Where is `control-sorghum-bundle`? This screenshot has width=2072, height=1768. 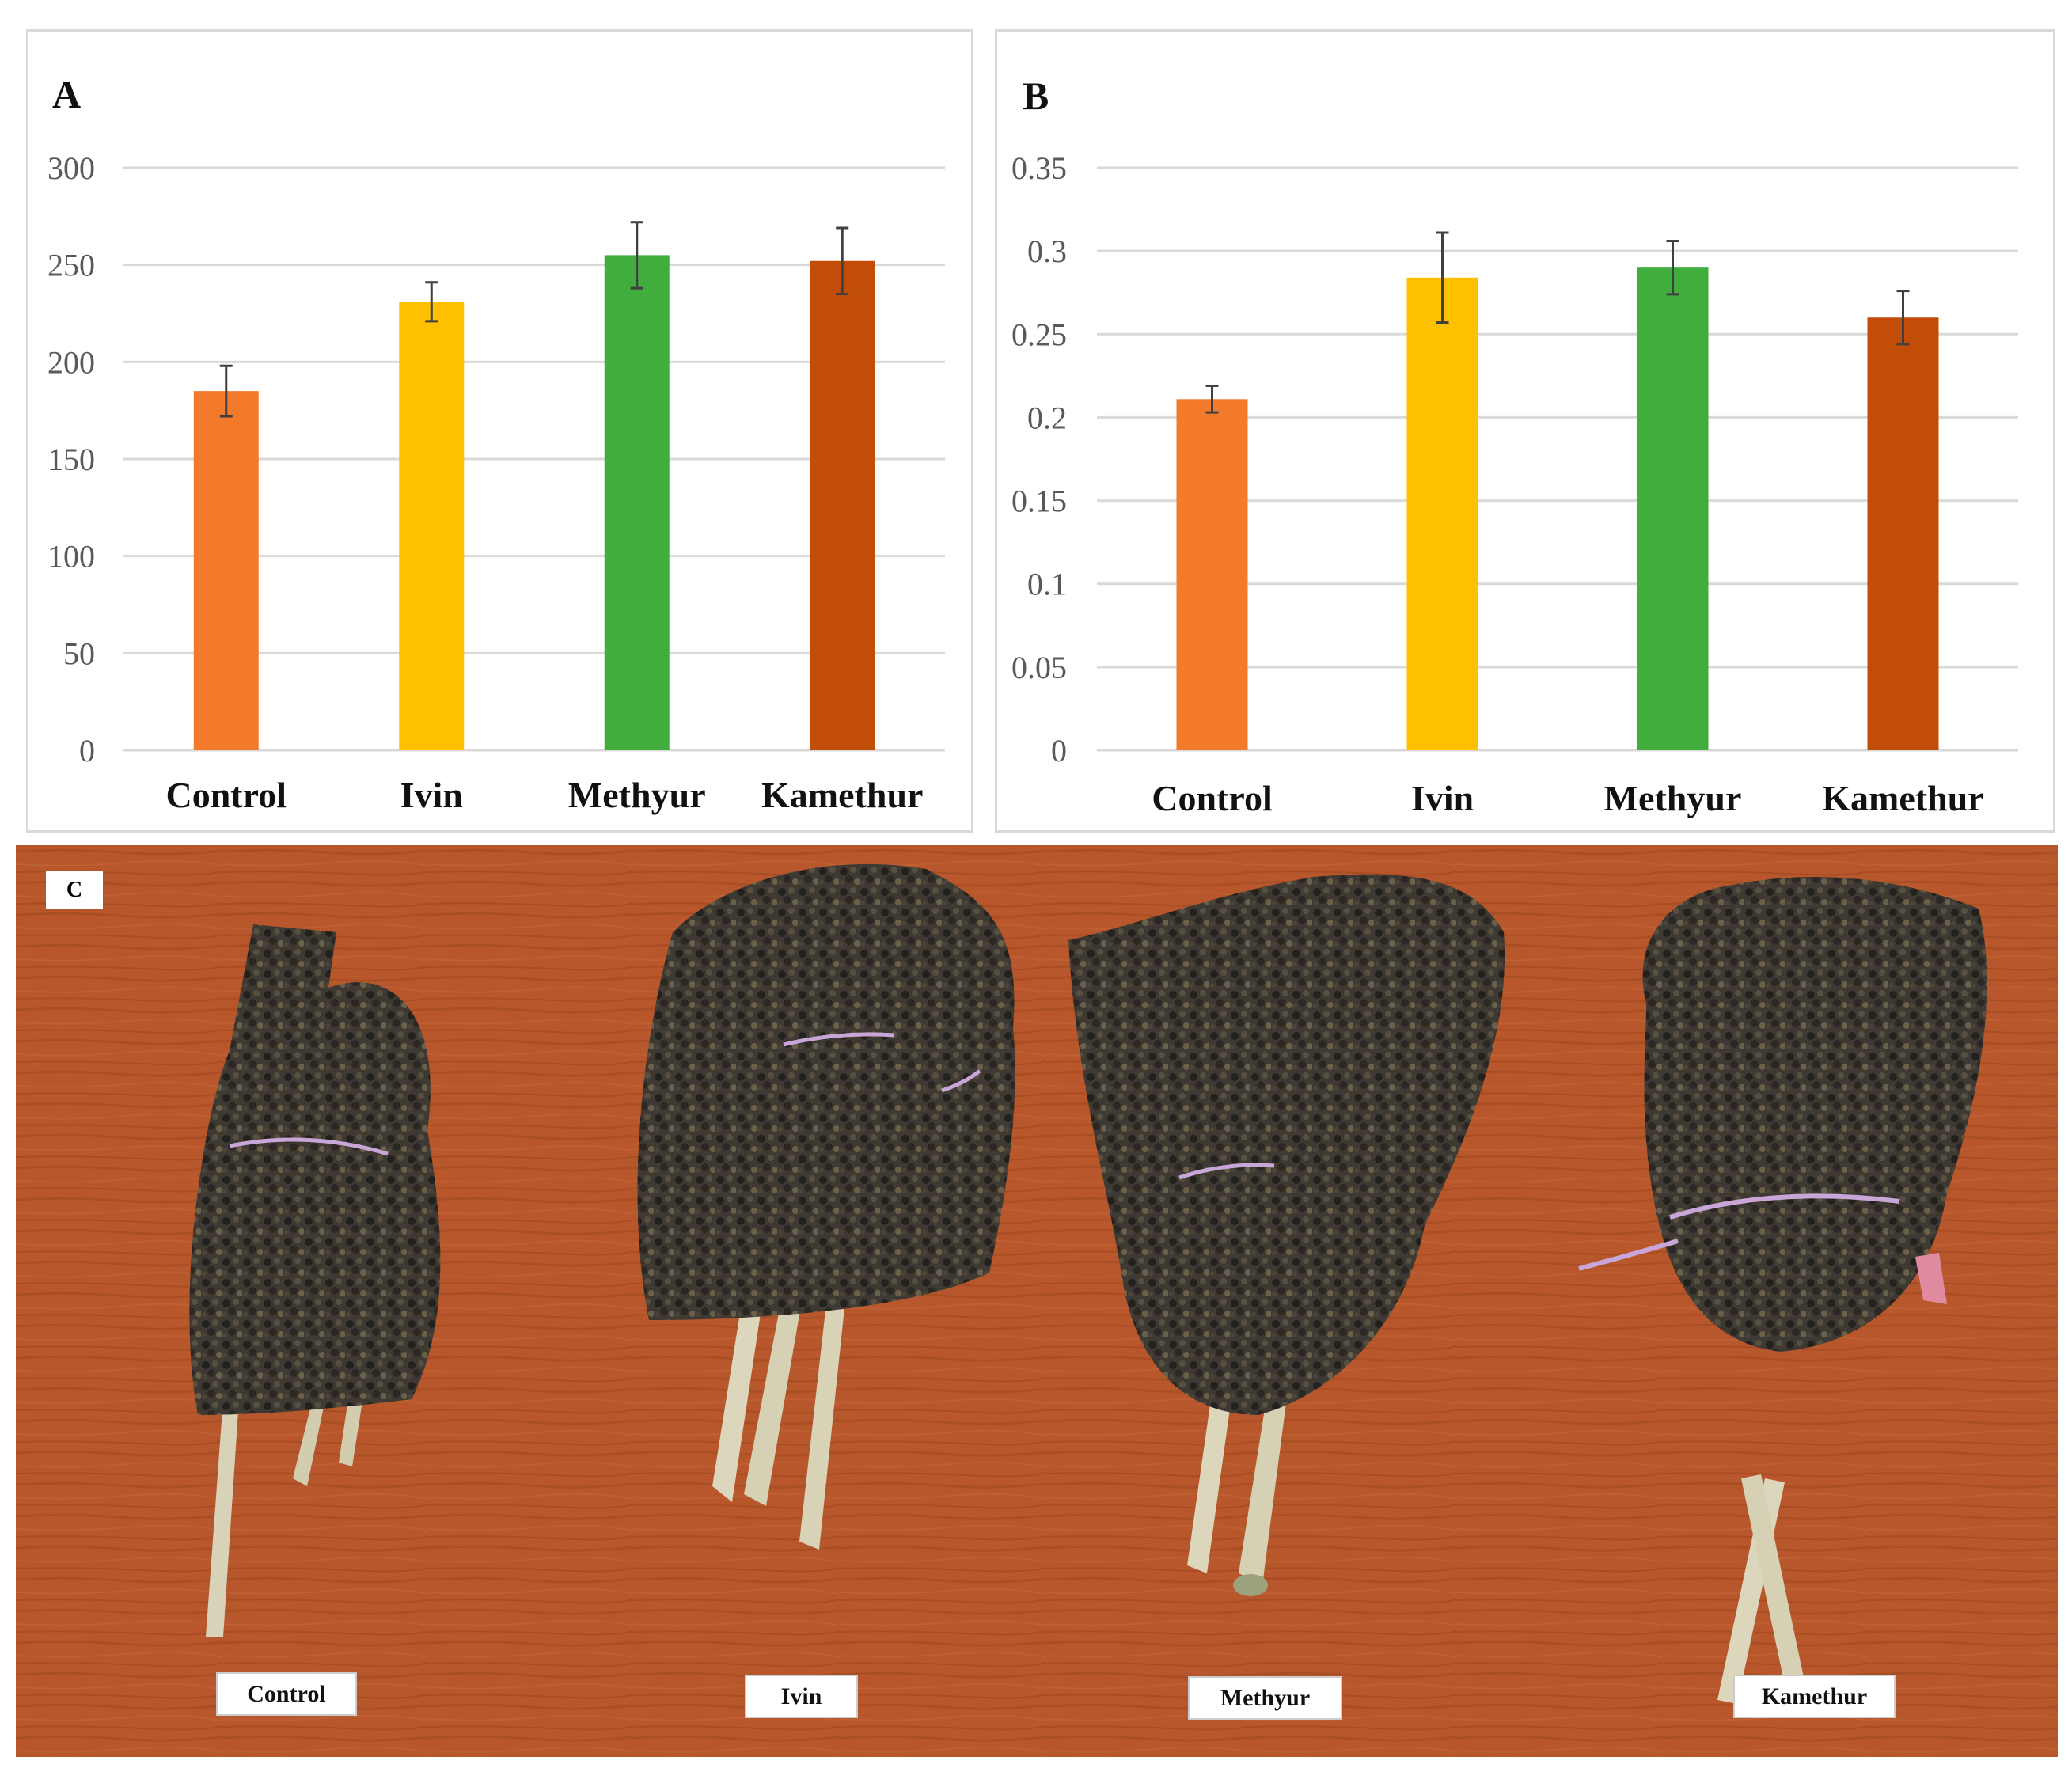 control-sorghum-bundle is located at coordinates (315, 1280).